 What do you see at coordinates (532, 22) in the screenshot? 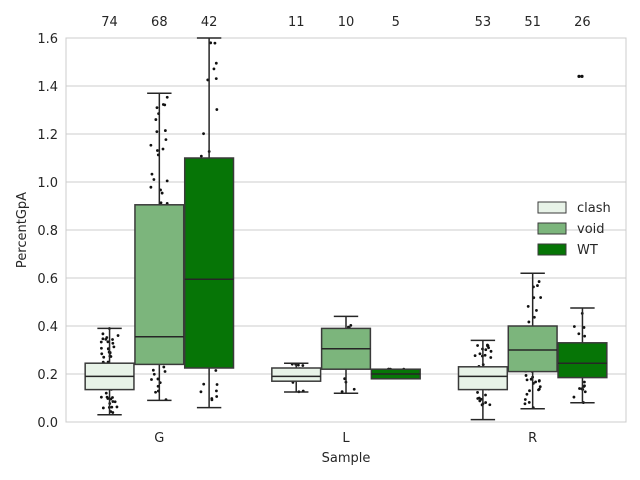
I see `count-label: 51` at bounding box center [532, 22].